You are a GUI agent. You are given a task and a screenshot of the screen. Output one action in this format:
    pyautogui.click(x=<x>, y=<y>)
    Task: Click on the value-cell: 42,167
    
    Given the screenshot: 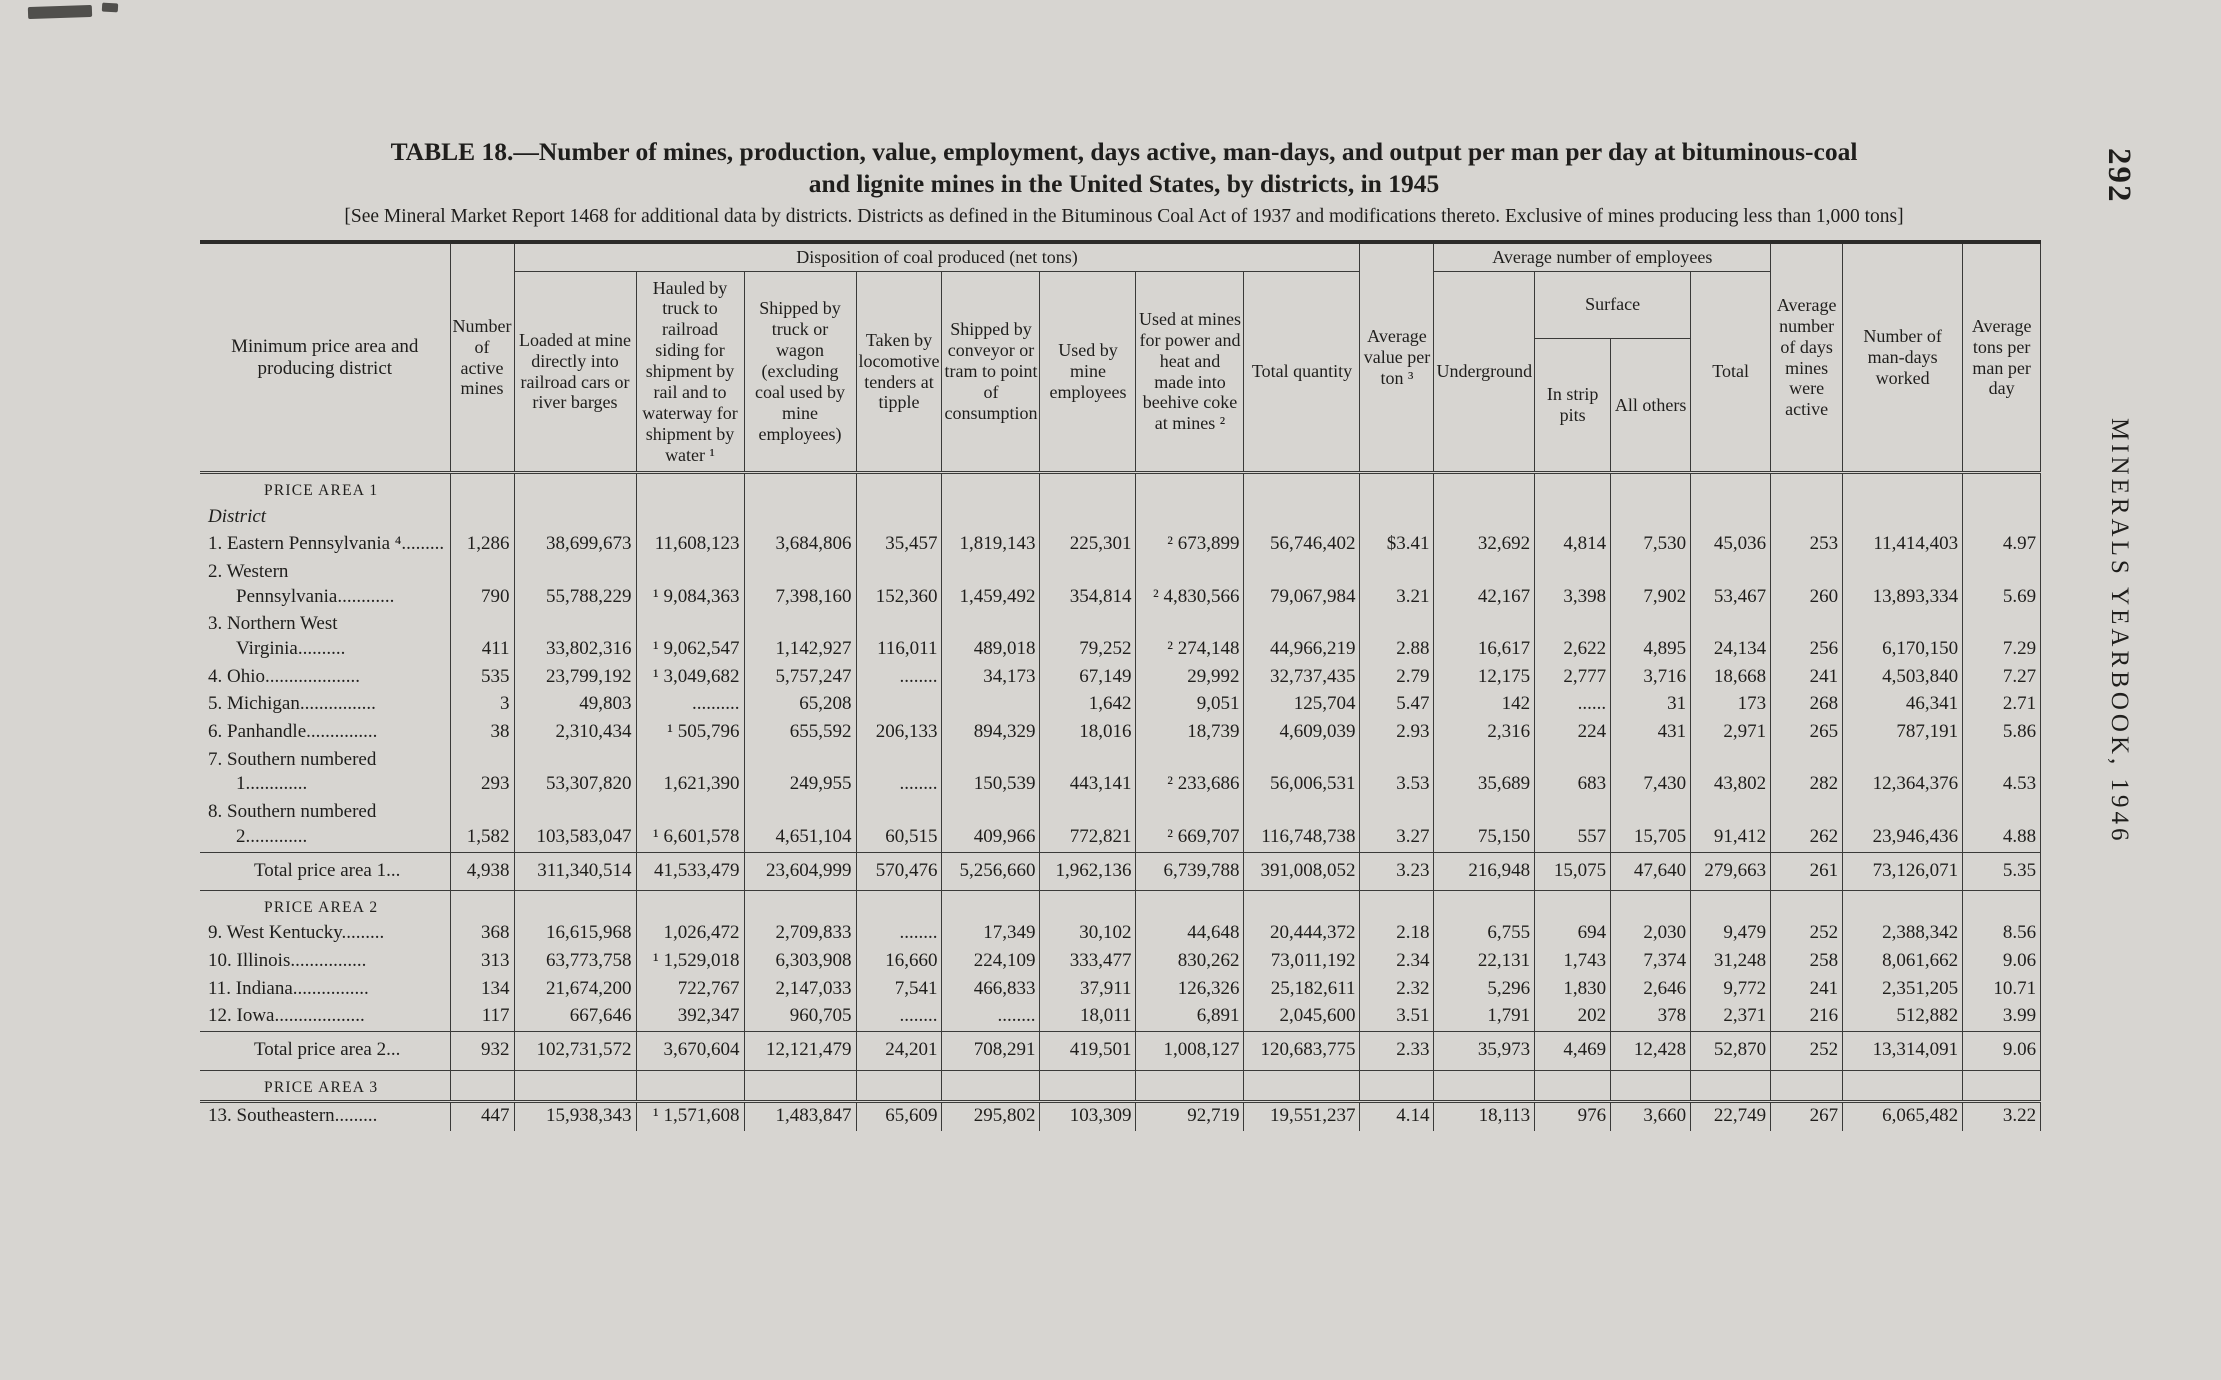 What is the action you would take?
    pyautogui.click(x=1484, y=585)
    